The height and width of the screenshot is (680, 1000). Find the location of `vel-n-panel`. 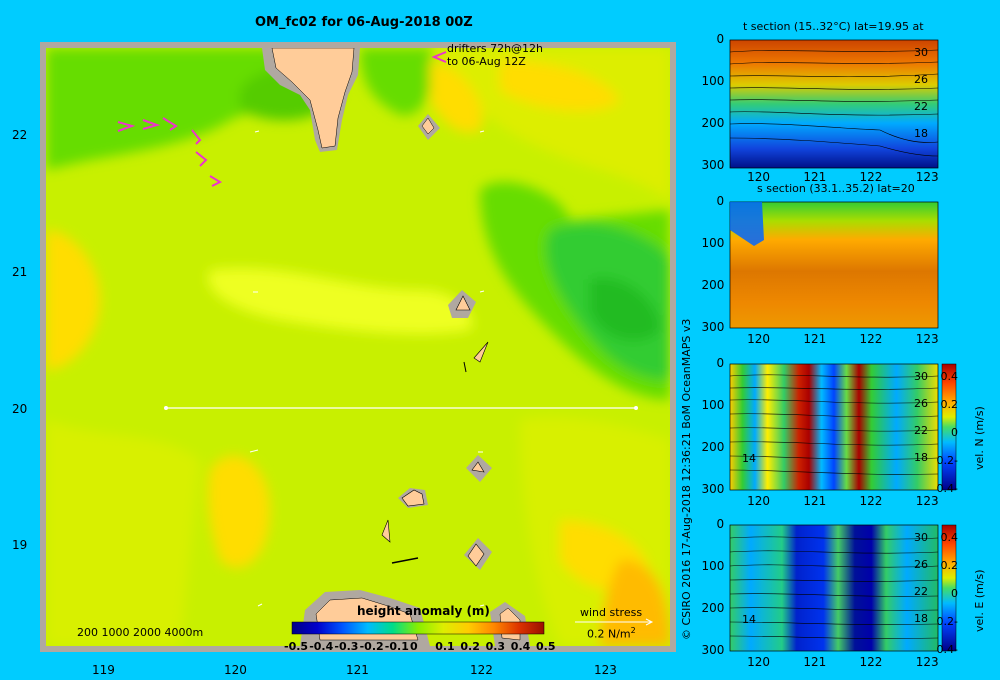

vel-n-panel is located at coordinates (834, 427).